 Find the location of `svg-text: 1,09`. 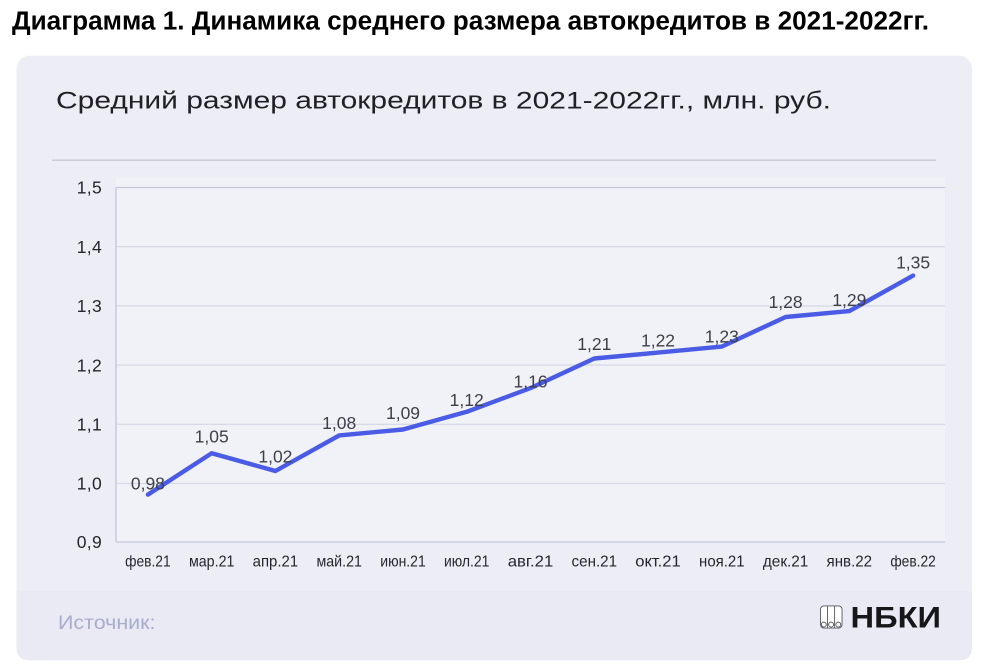

svg-text: 1,09 is located at coordinates (403, 413).